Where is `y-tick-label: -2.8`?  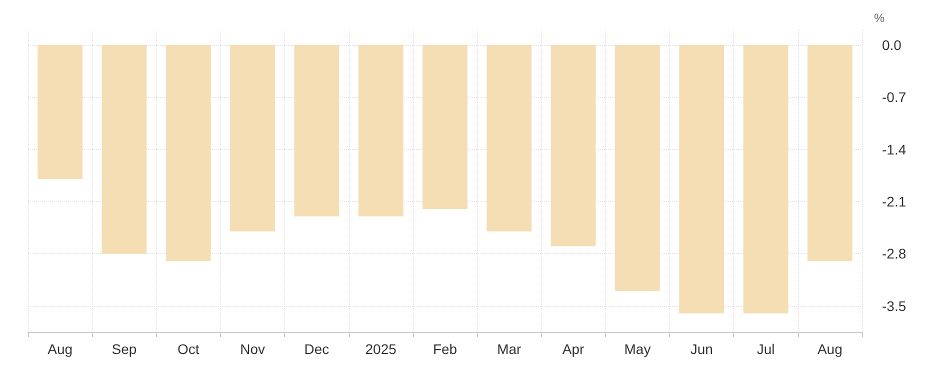
y-tick-label: -2.8 is located at coordinates (894, 254).